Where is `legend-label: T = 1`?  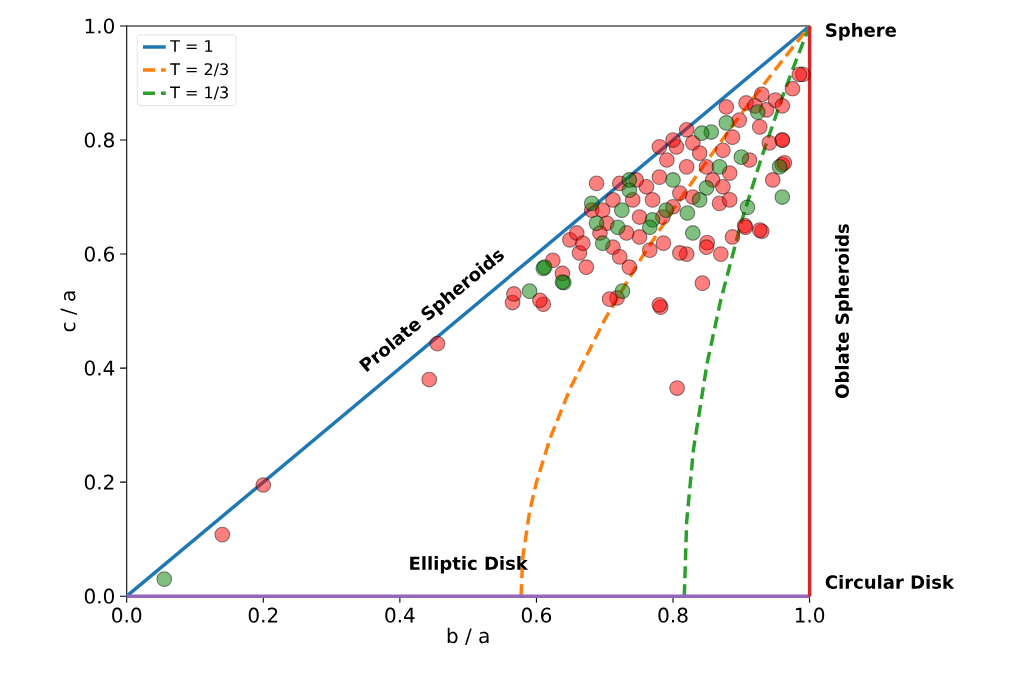
legend-label: T = 1 is located at coordinates (191, 46).